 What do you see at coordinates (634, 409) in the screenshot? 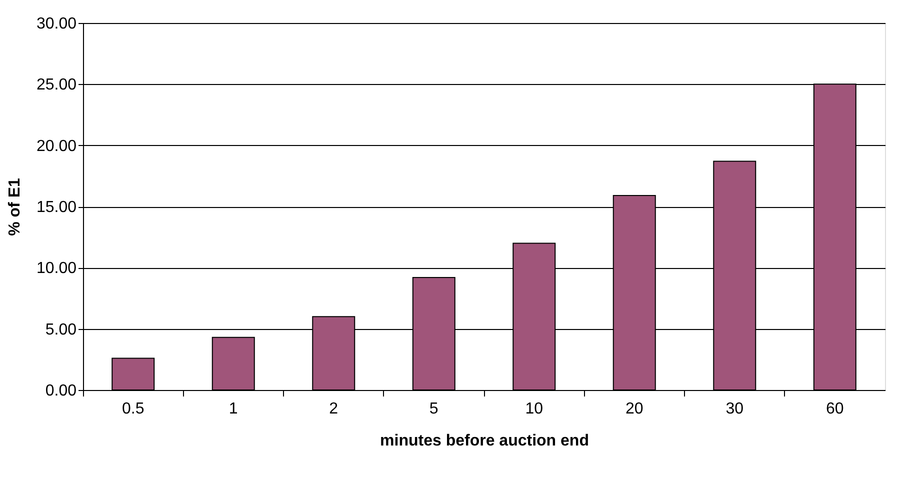
I see `x-tick-label: 20` at bounding box center [634, 409].